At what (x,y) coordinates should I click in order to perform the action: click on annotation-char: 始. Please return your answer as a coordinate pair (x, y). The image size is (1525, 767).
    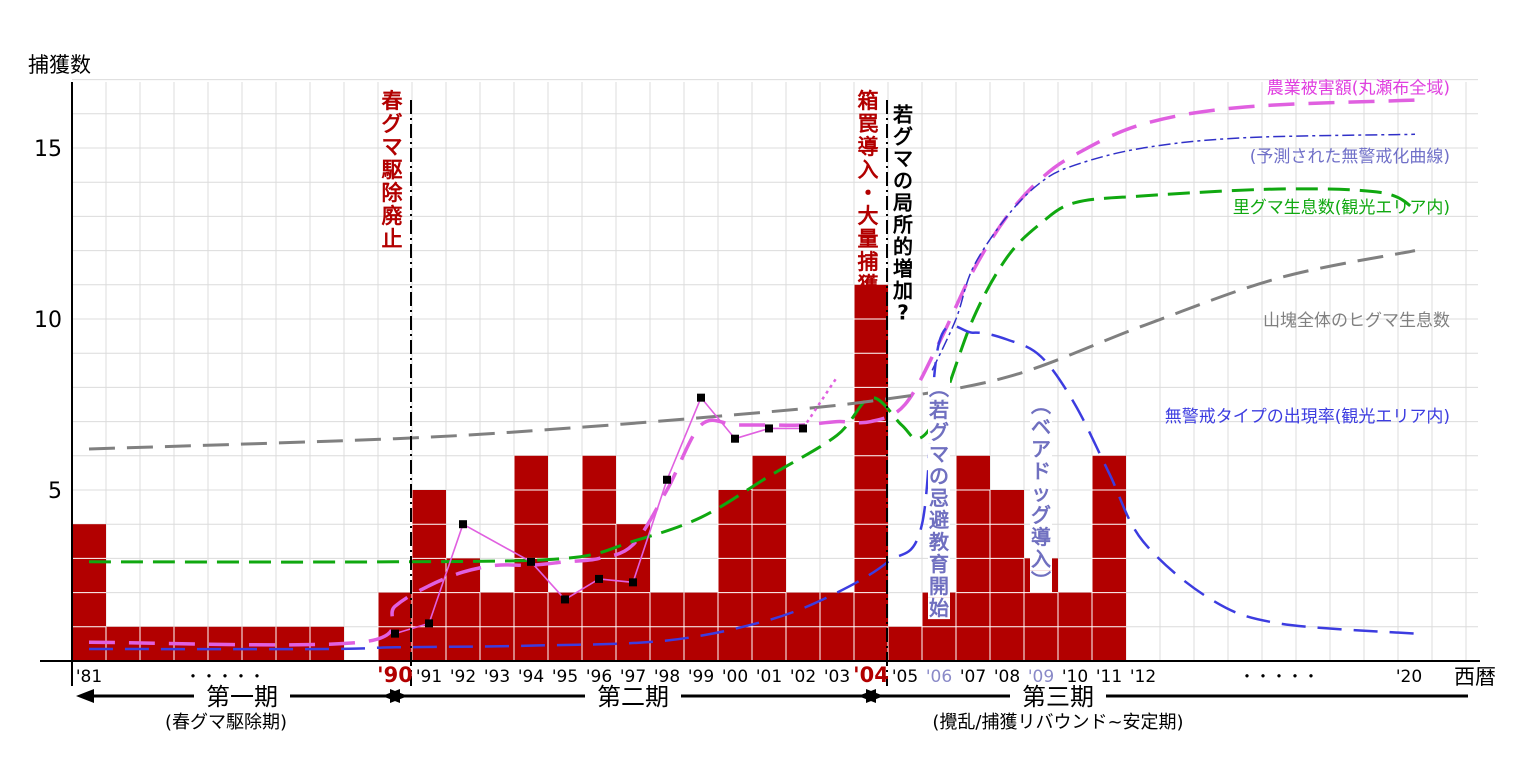
    Looking at the image, I should click on (939, 608).